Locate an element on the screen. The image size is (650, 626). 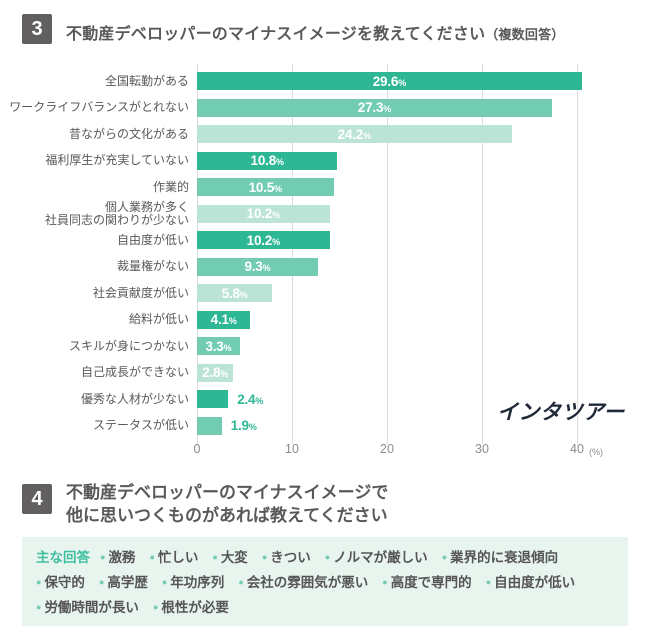
bar-row: 自己成長ができない 2.8% is located at coordinates (325, 373).